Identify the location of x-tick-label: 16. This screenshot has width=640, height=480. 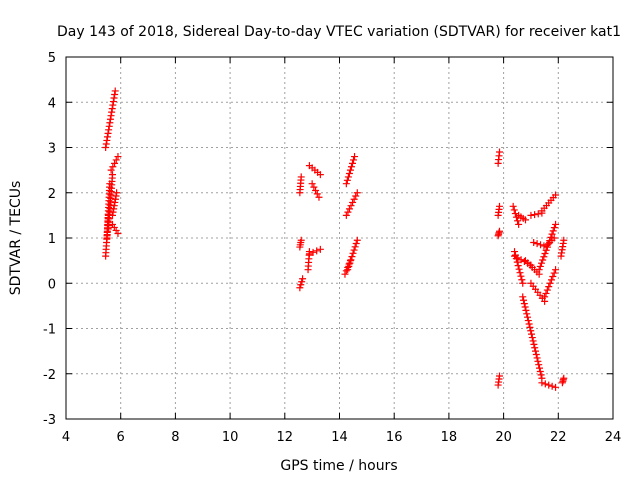
(394, 437).